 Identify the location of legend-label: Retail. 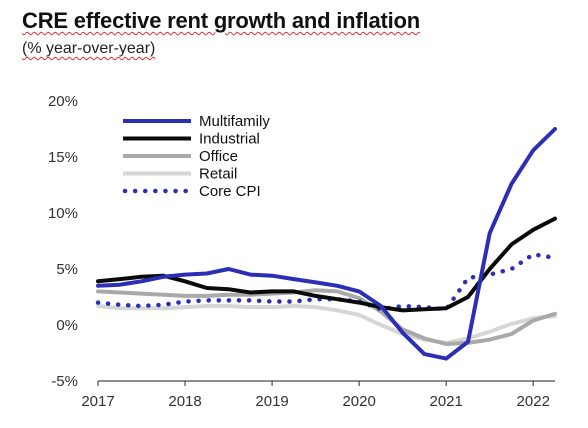
(218, 174).